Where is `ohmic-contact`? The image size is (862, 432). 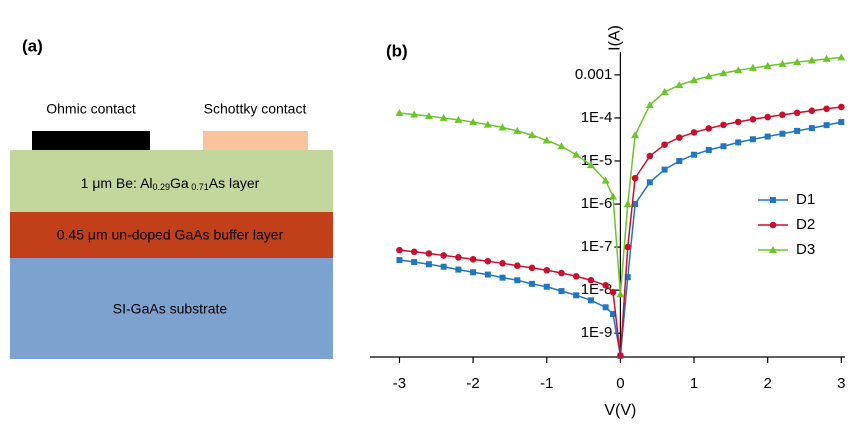 ohmic-contact is located at coordinates (91, 140).